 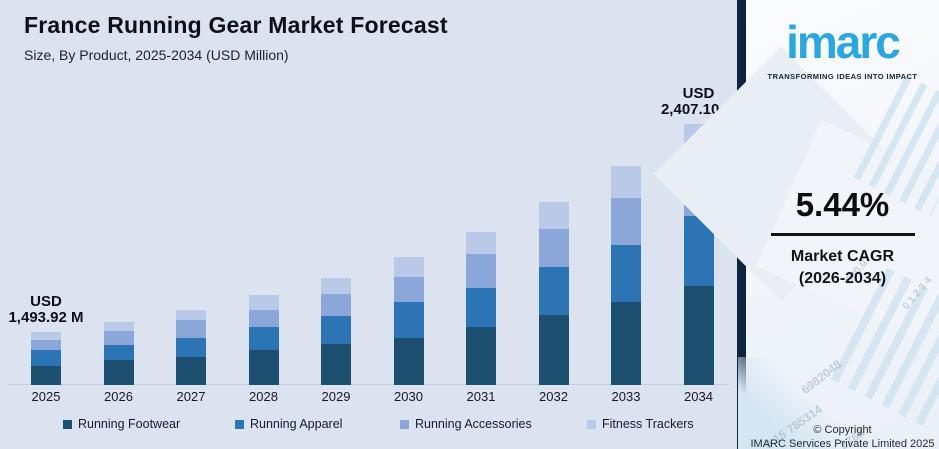 What do you see at coordinates (626, 396) in the screenshot?
I see `x-tick-2033: 2033` at bounding box center [626, 396].